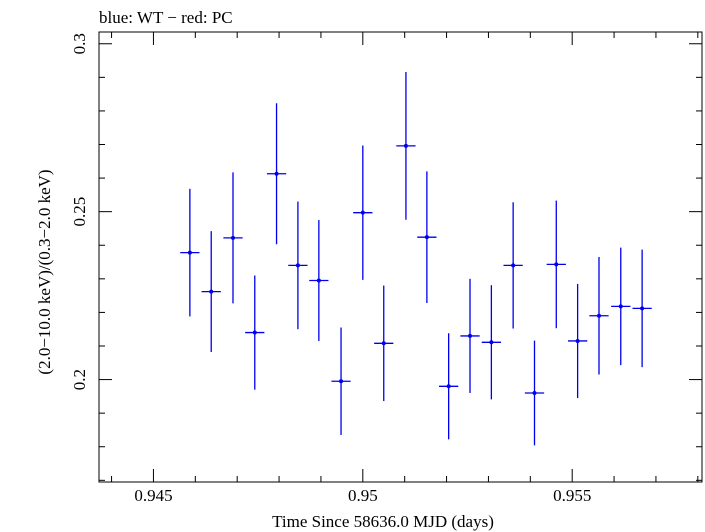 This screenshot has height=532, width=705. Describe the element at coordinates (79, 43) in the screenshot. I see `y-tick-label: 0.3` at that location.